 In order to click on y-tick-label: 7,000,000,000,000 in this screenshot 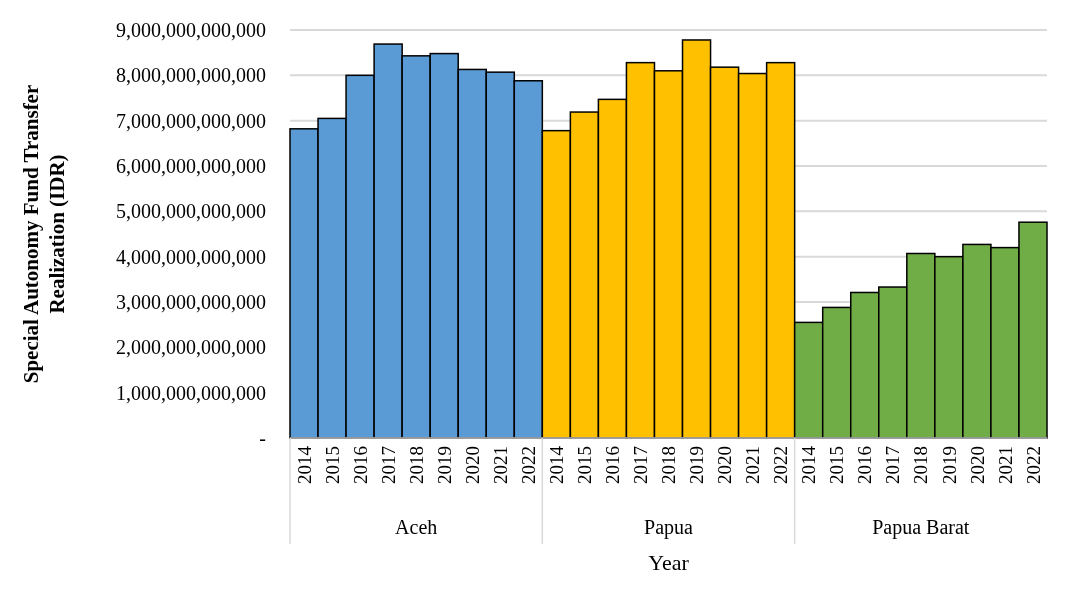, I will do `click(191, 120)`.